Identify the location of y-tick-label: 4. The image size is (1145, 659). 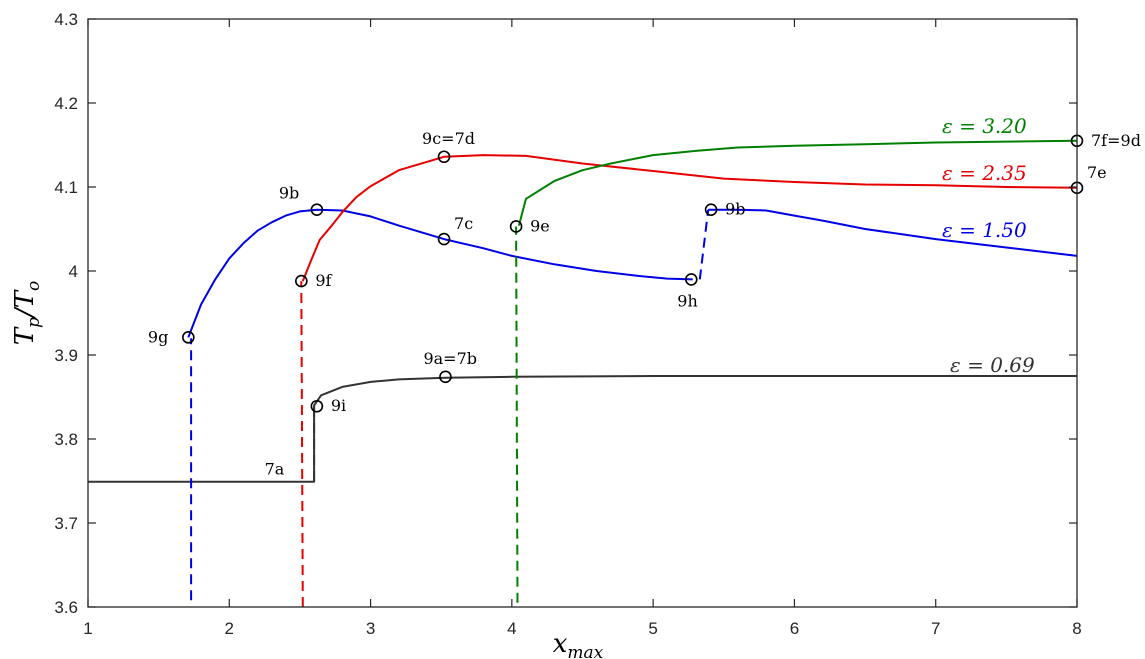
(73, 271).